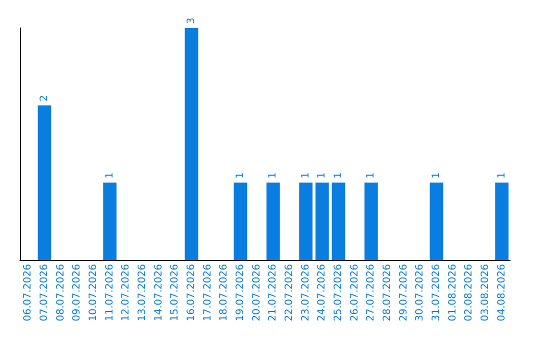  I want to click on x-tick-label: 14.07.2026, so click(158, 293).